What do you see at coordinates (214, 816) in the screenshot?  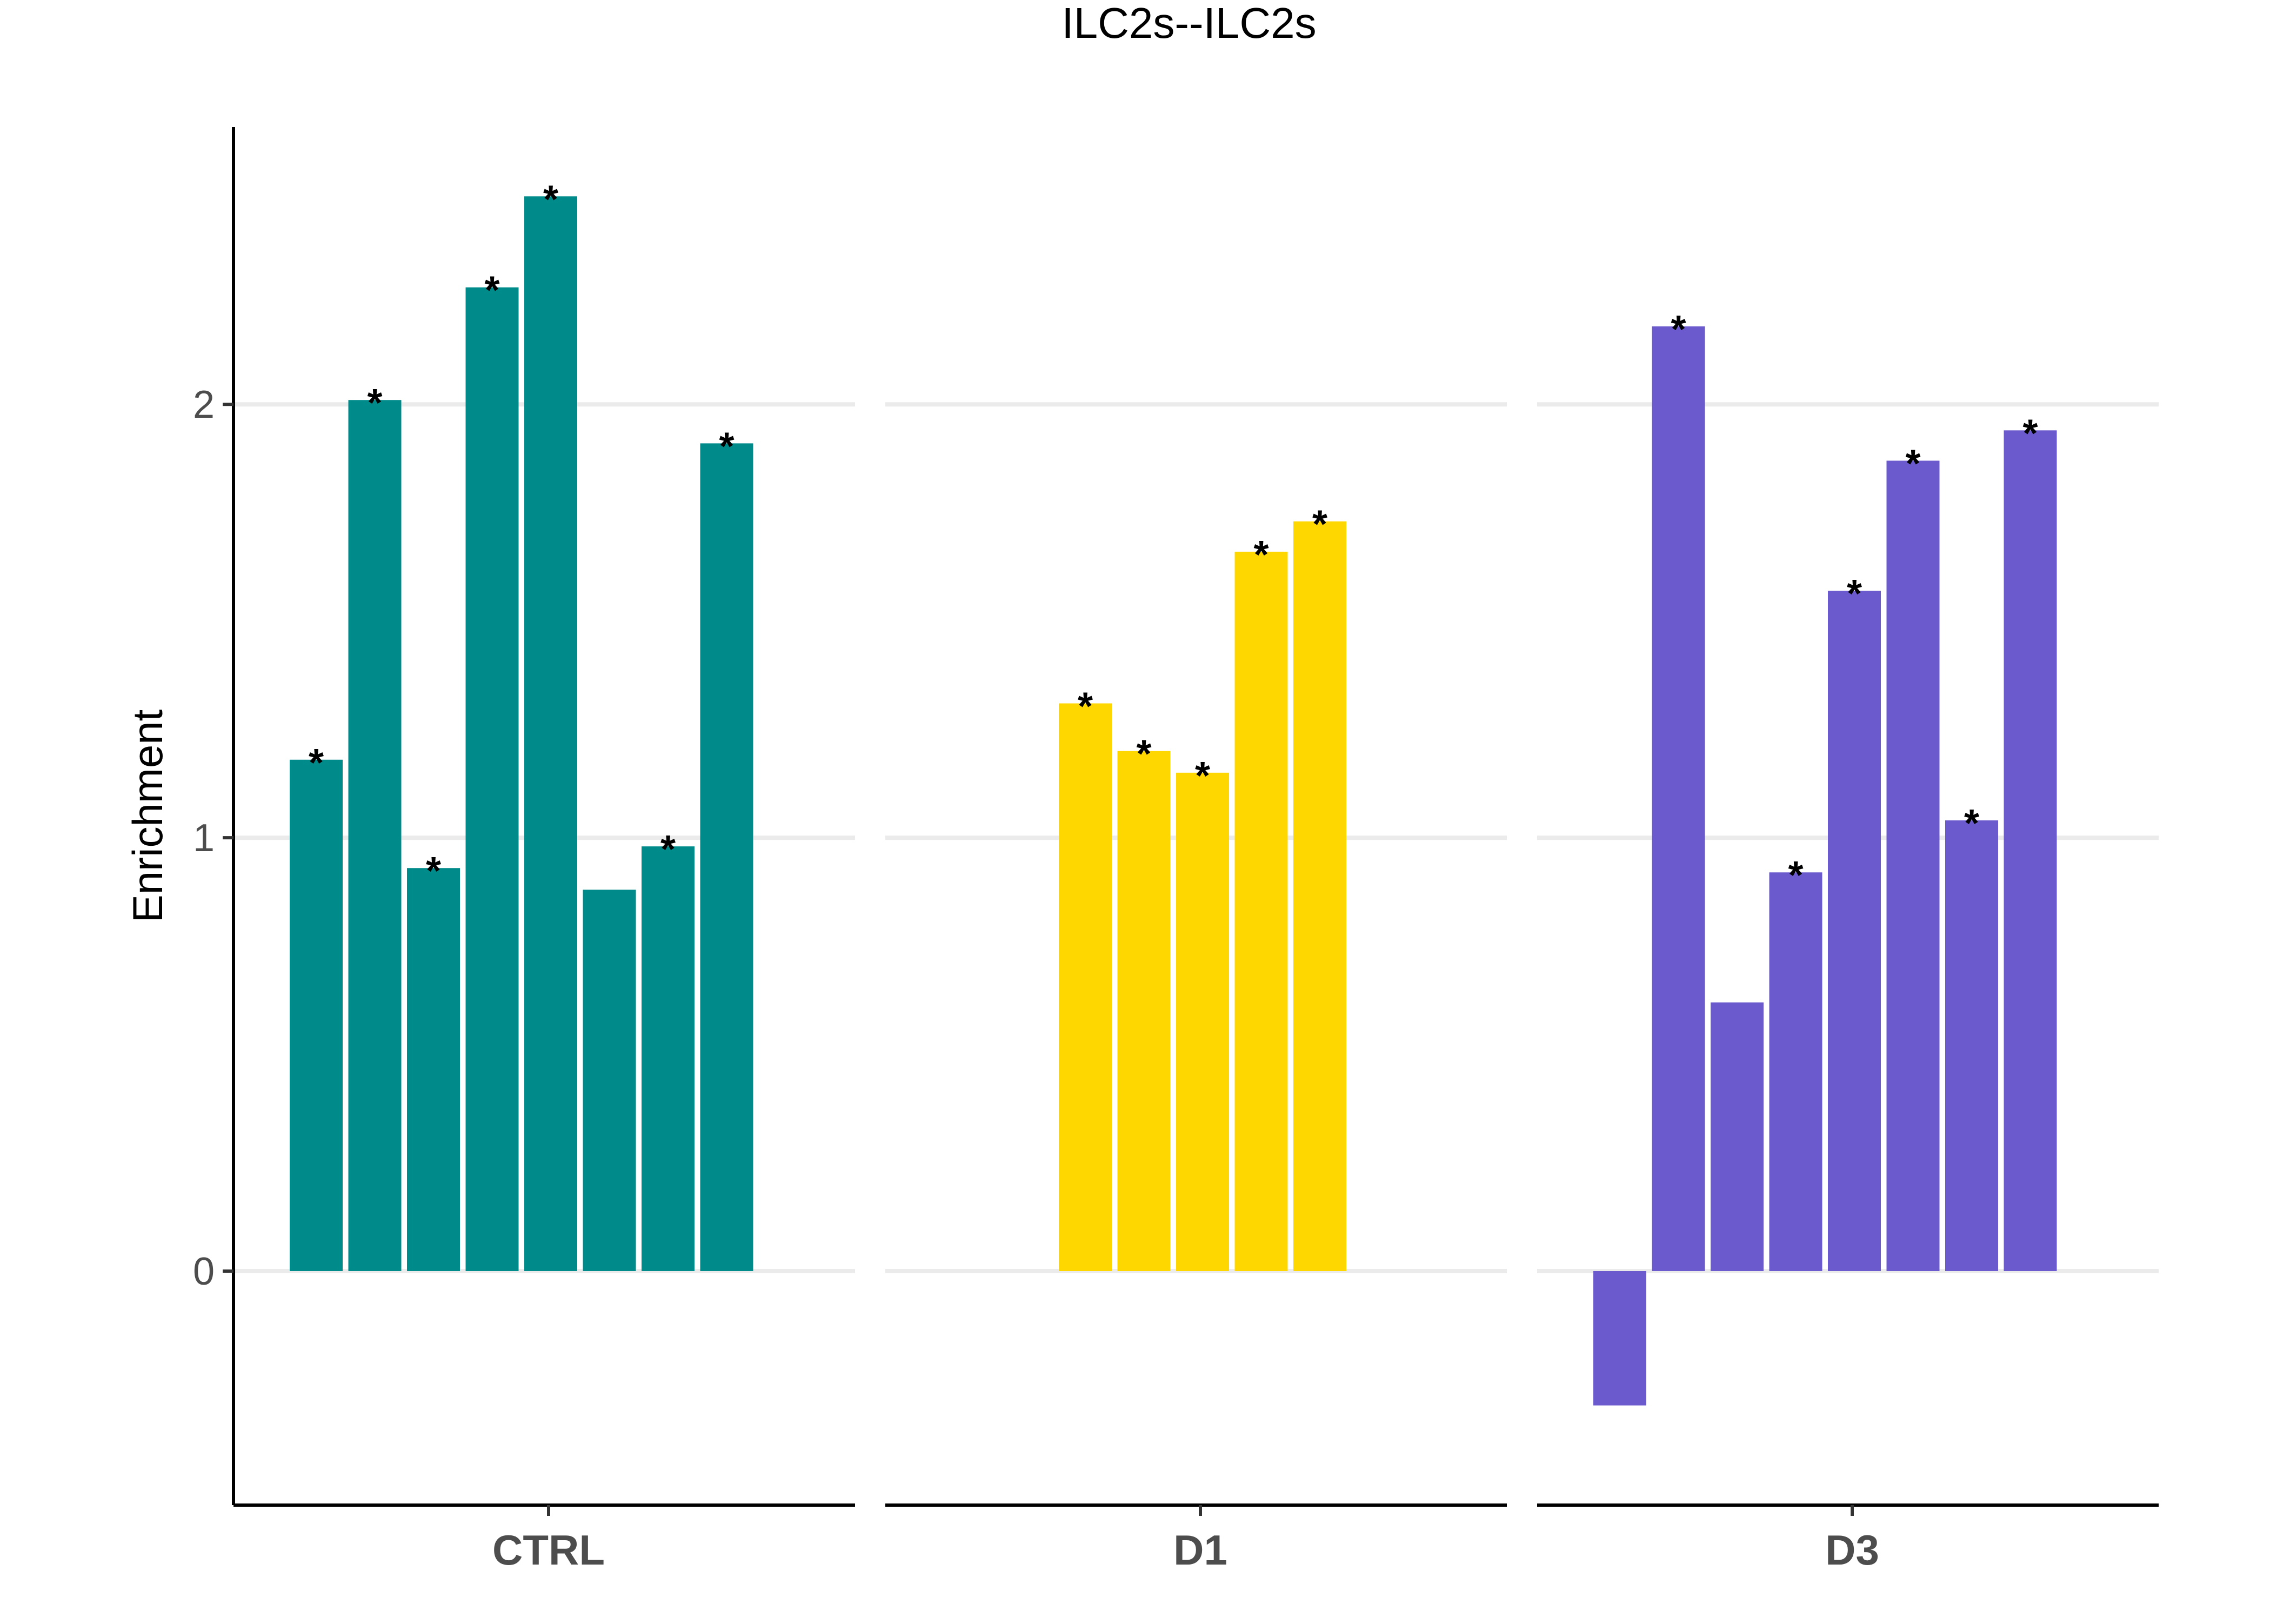 I see `y-axis: 0 1 2` at bounding box center [214, 816].